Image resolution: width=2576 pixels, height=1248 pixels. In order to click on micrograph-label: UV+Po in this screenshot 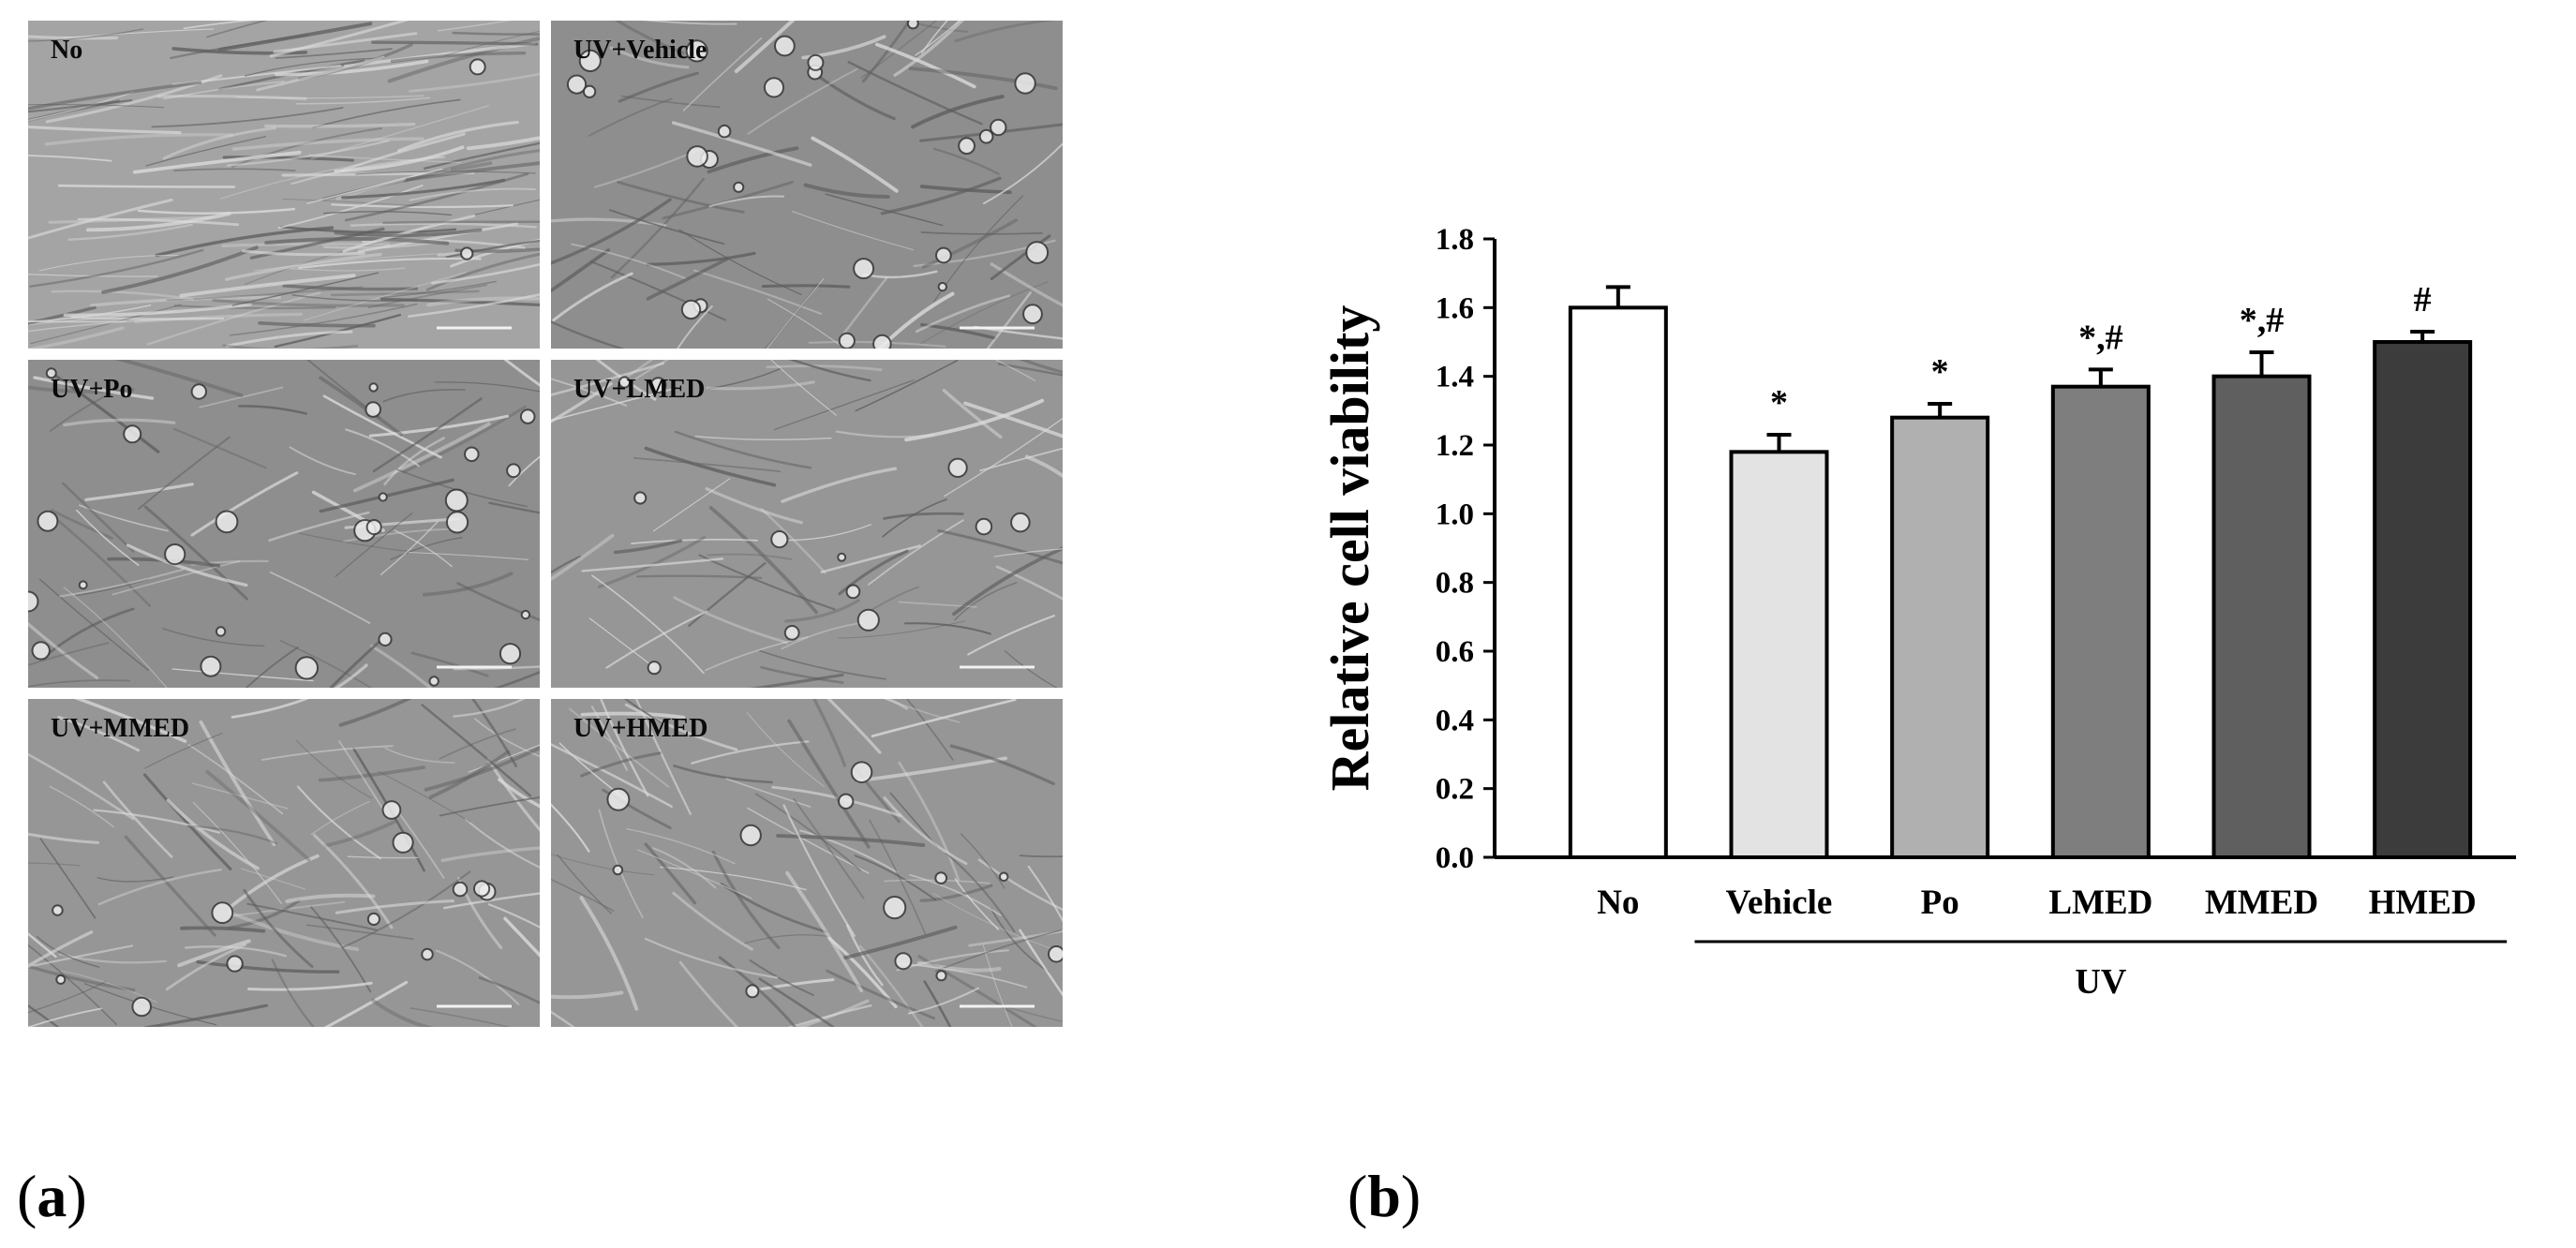, I will do `click(92, 389)`.